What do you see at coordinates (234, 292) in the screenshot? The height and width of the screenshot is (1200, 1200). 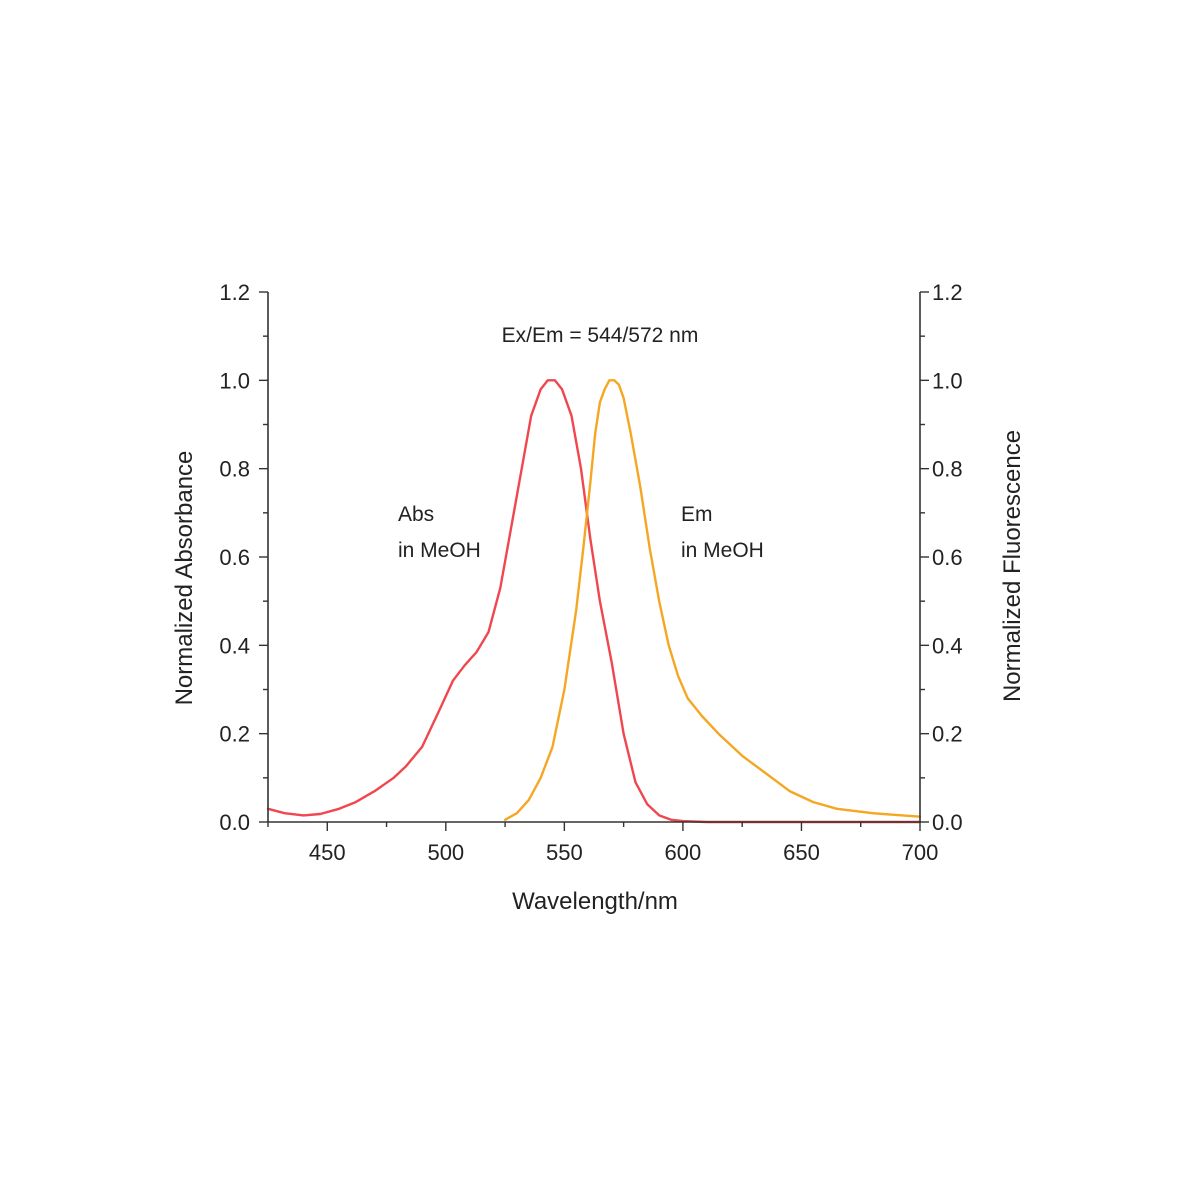 I see `left-y-tick-label: 1.2` at bounding box center [234, 292].